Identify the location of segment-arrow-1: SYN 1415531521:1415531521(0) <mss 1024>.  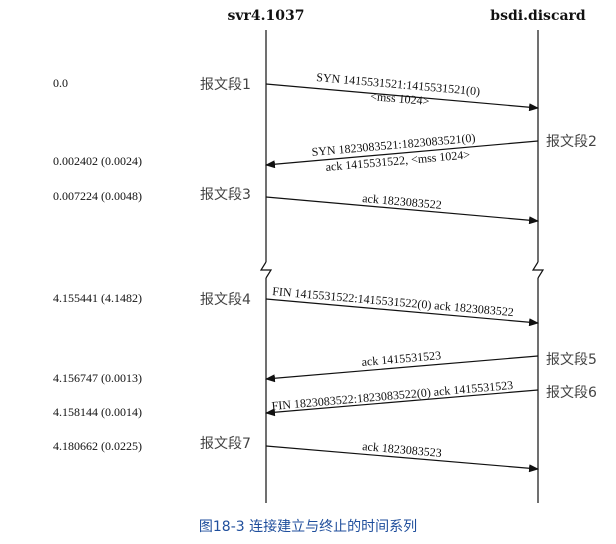
(402, 91).